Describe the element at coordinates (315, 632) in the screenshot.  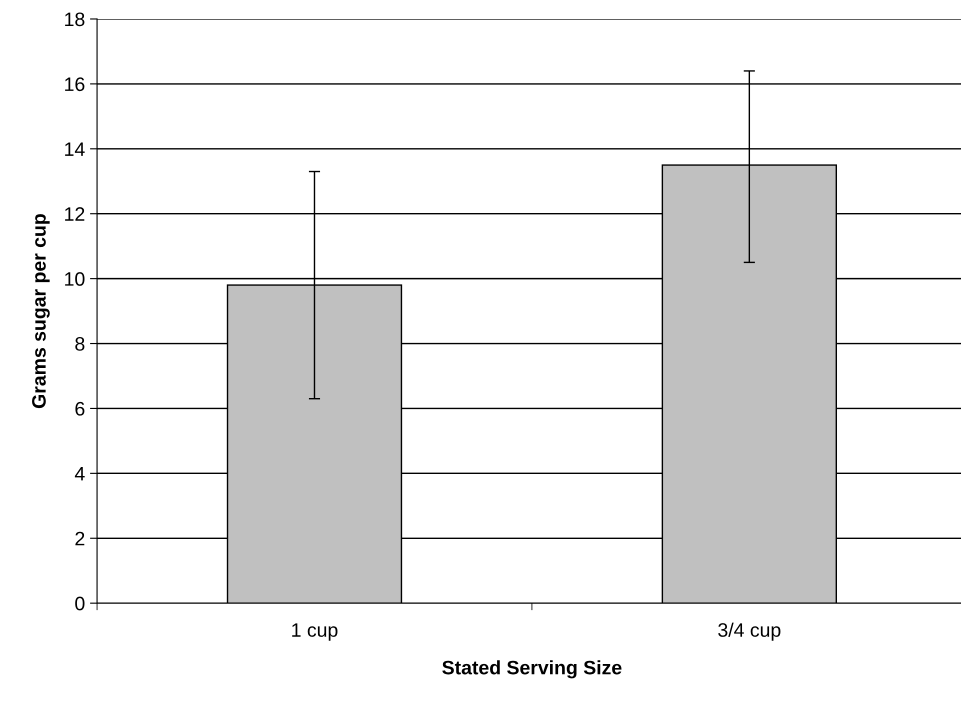
I see `x-tick-label: 1 cup` at that location.